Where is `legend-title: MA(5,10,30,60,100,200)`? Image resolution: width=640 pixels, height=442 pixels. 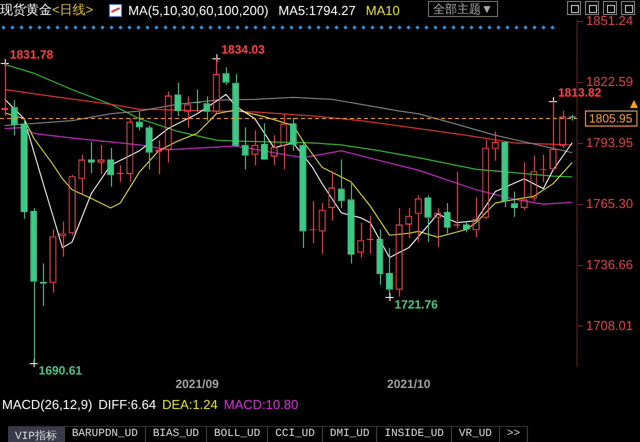
legend-title: MA(5,10,30,60,100,200) is located at coordinates (198, 10).